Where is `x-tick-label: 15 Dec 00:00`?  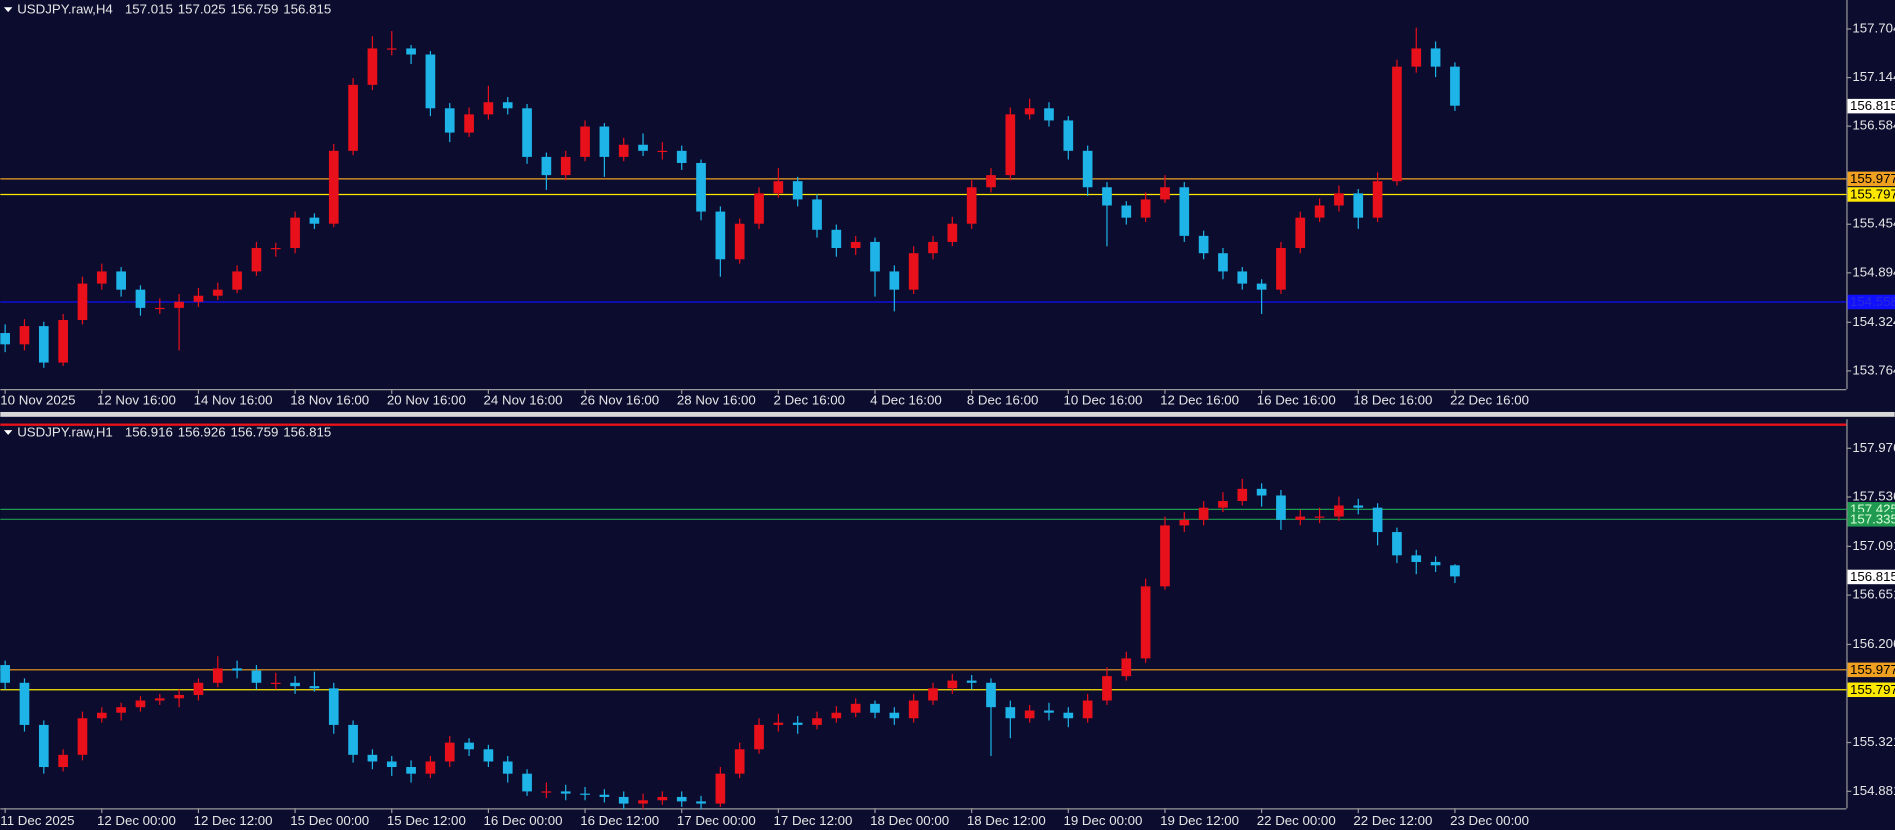 x-tick-label: 15 Dec 00:00 is located at coordinates (329, 820).